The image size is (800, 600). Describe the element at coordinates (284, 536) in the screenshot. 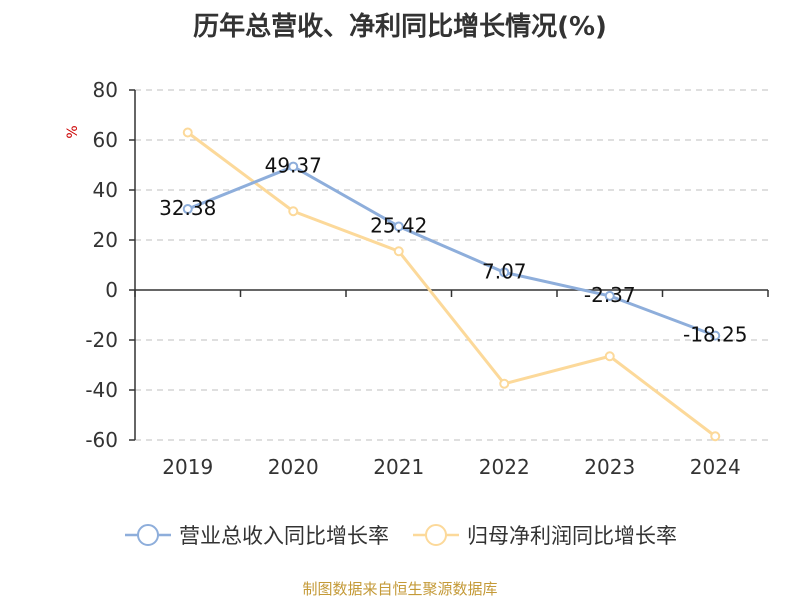

I see `legend-label-revenue: 营业总收入同比增长率` at that location.